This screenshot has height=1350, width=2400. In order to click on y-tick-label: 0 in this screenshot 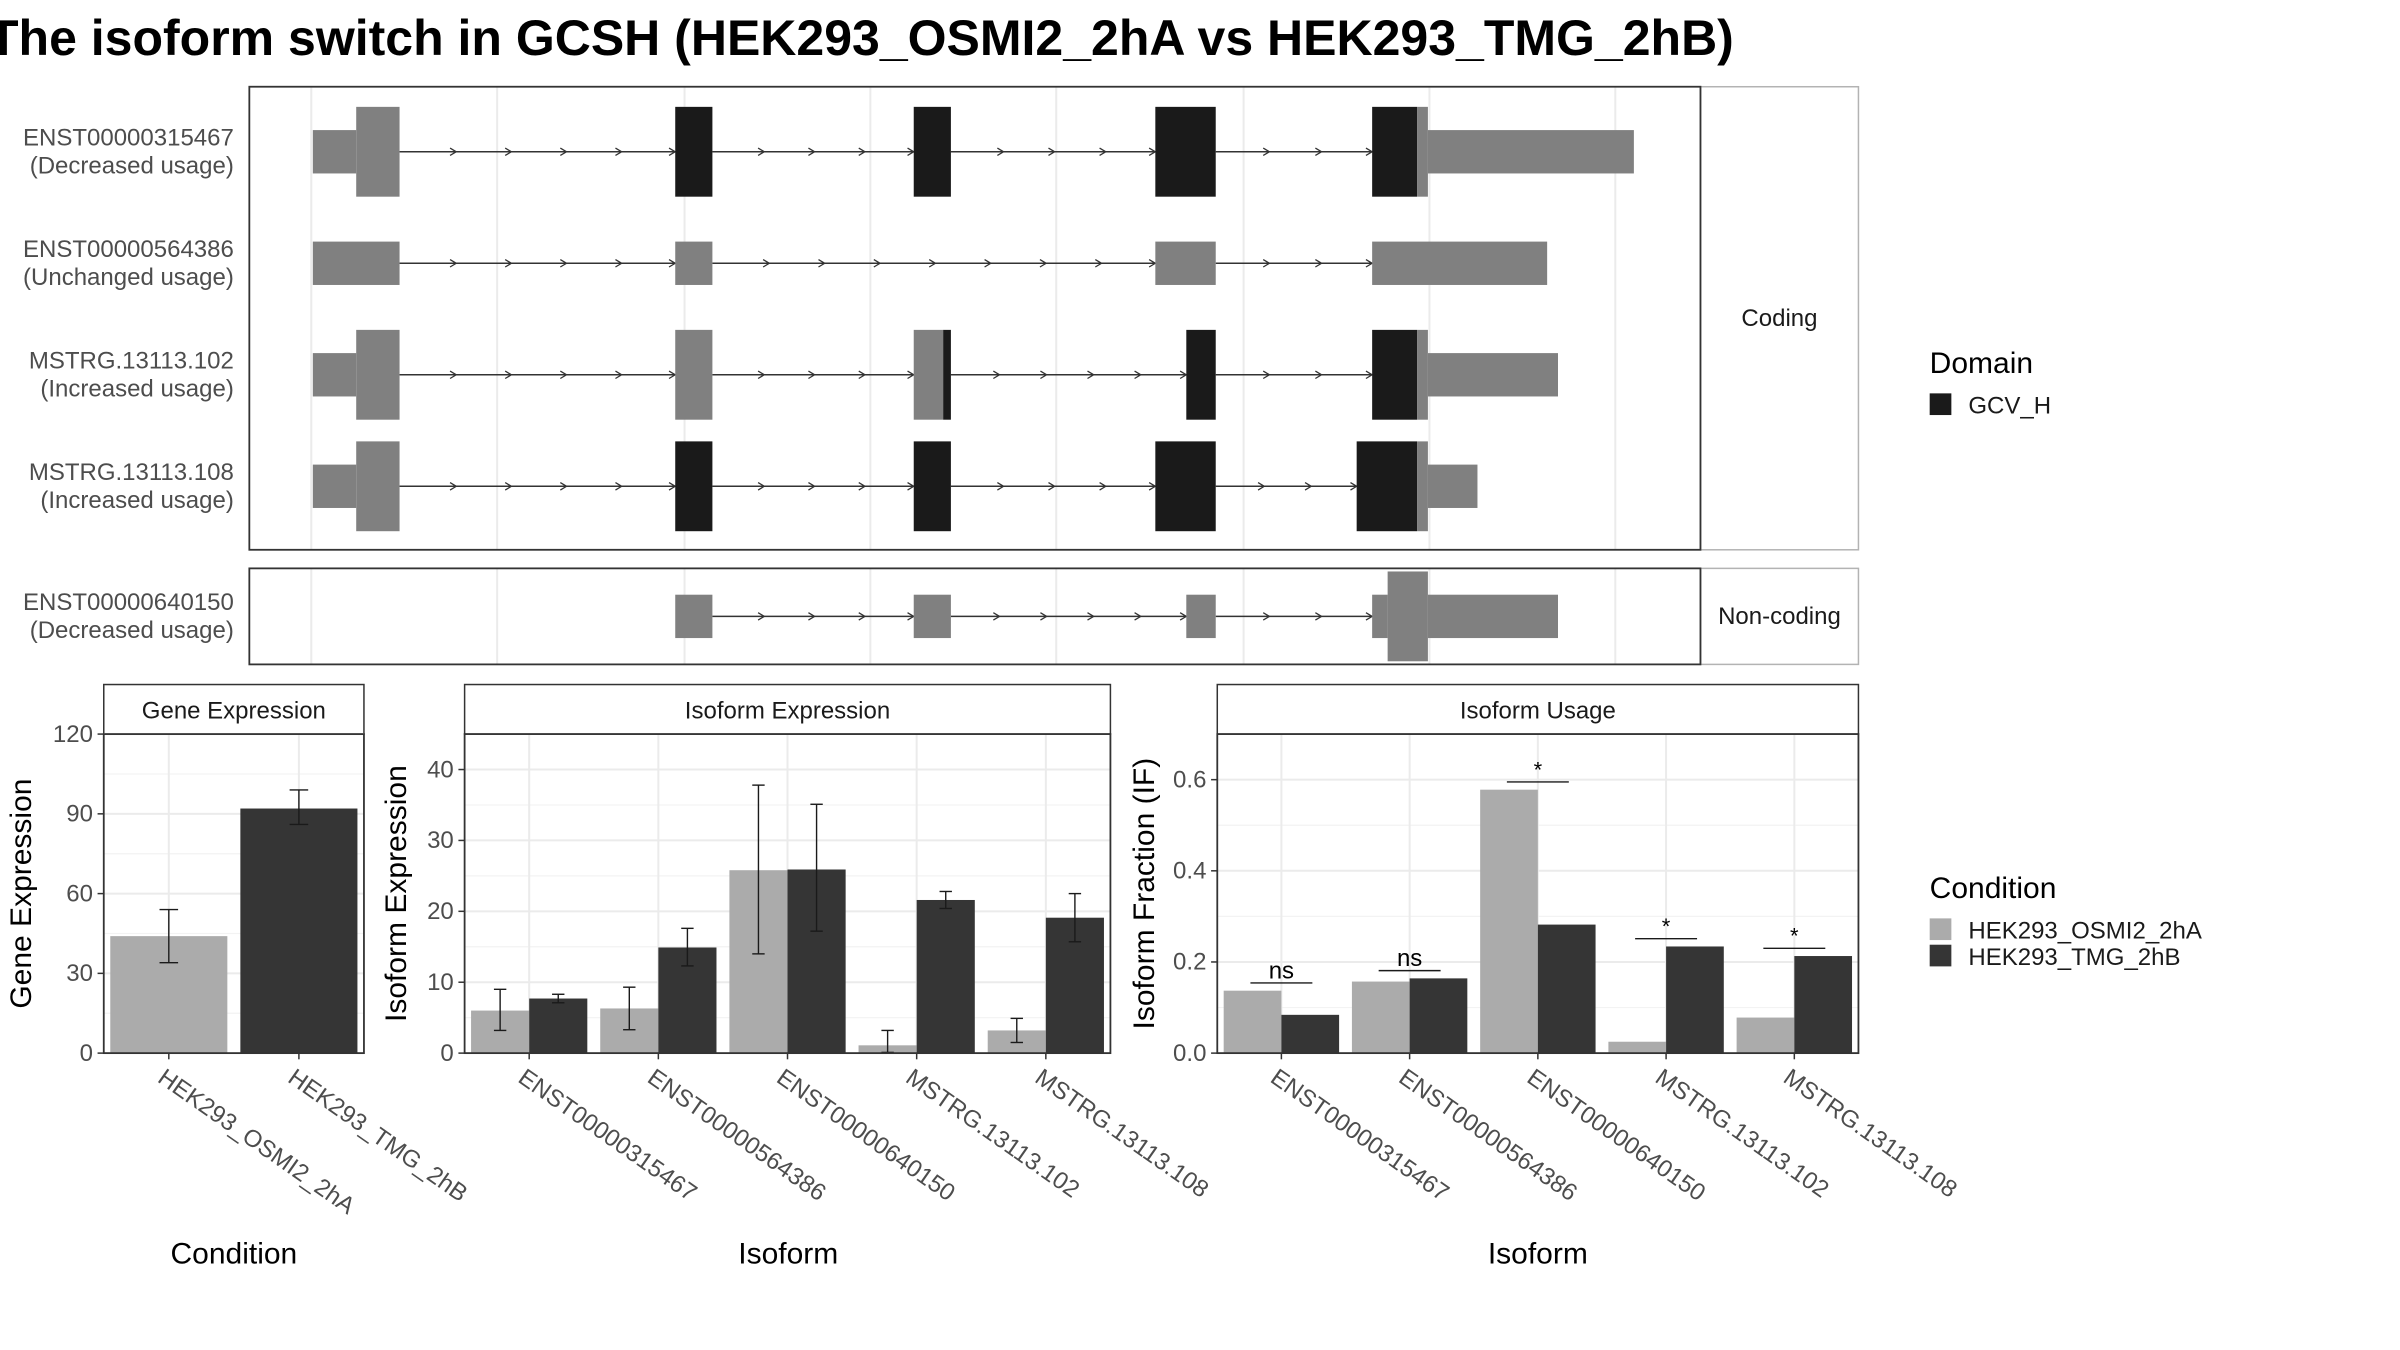, I will do `click(446, 1053)`.